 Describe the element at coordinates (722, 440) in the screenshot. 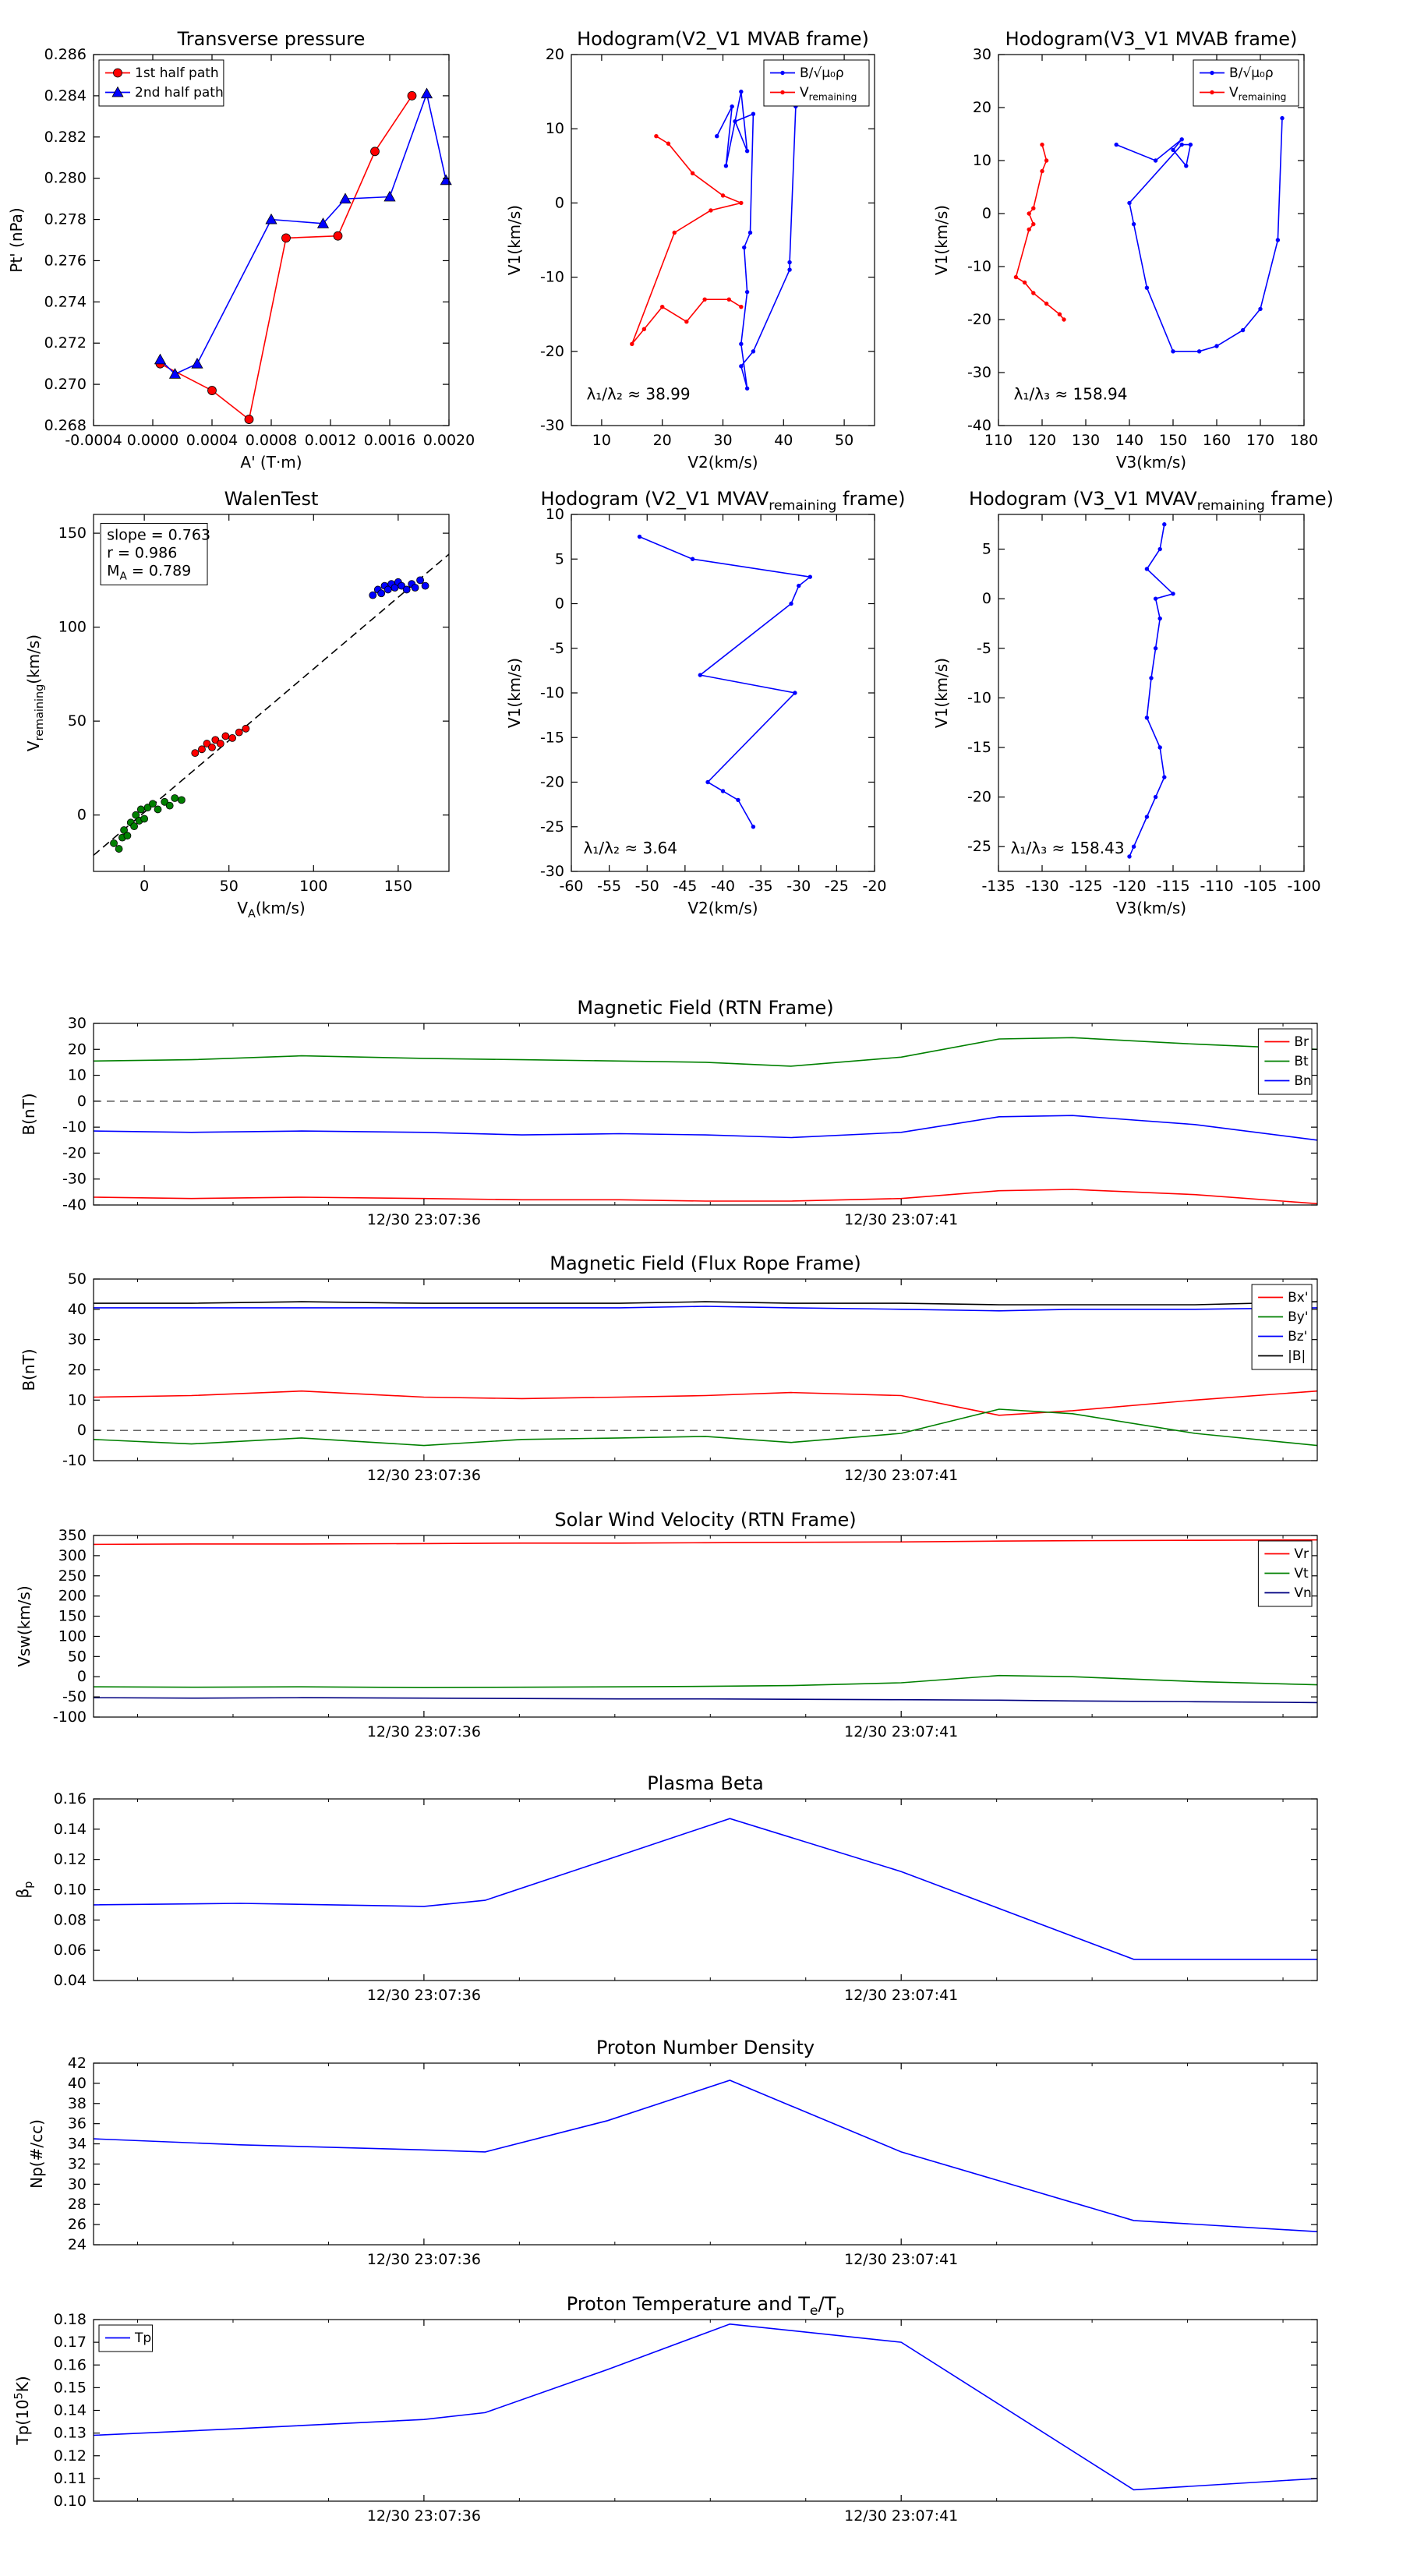

I see `x-tick-label: 30` at that location.